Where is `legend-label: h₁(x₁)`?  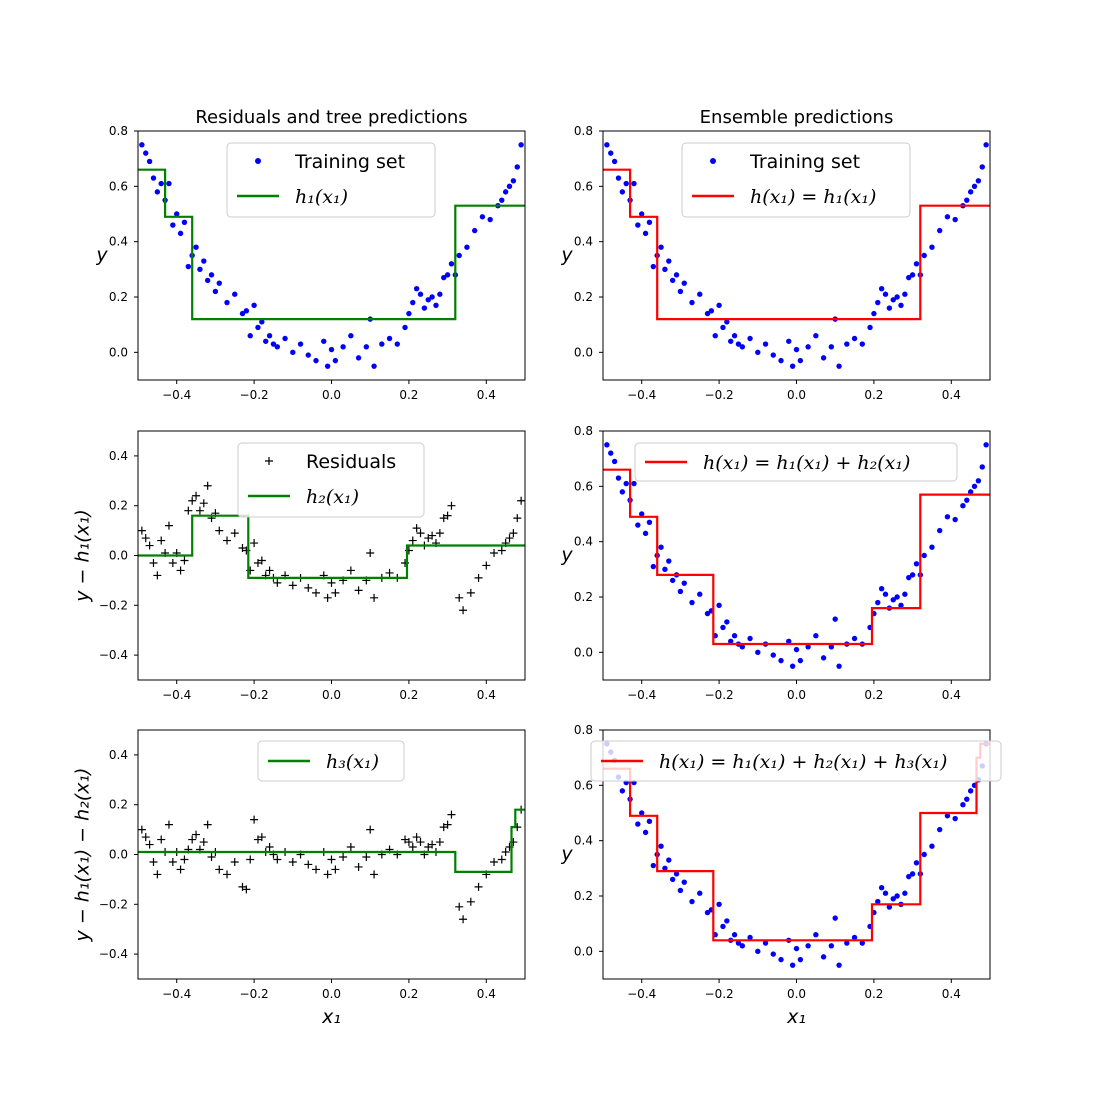 legend-label: h₁(x₁) is located at coordinates (321, 197).